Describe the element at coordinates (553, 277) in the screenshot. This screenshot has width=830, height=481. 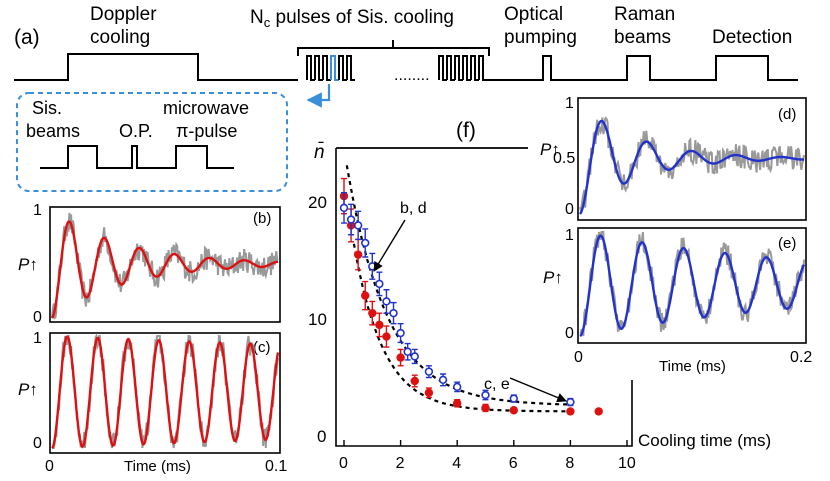
I see `panel-e-ylabel: P↑` at that location.